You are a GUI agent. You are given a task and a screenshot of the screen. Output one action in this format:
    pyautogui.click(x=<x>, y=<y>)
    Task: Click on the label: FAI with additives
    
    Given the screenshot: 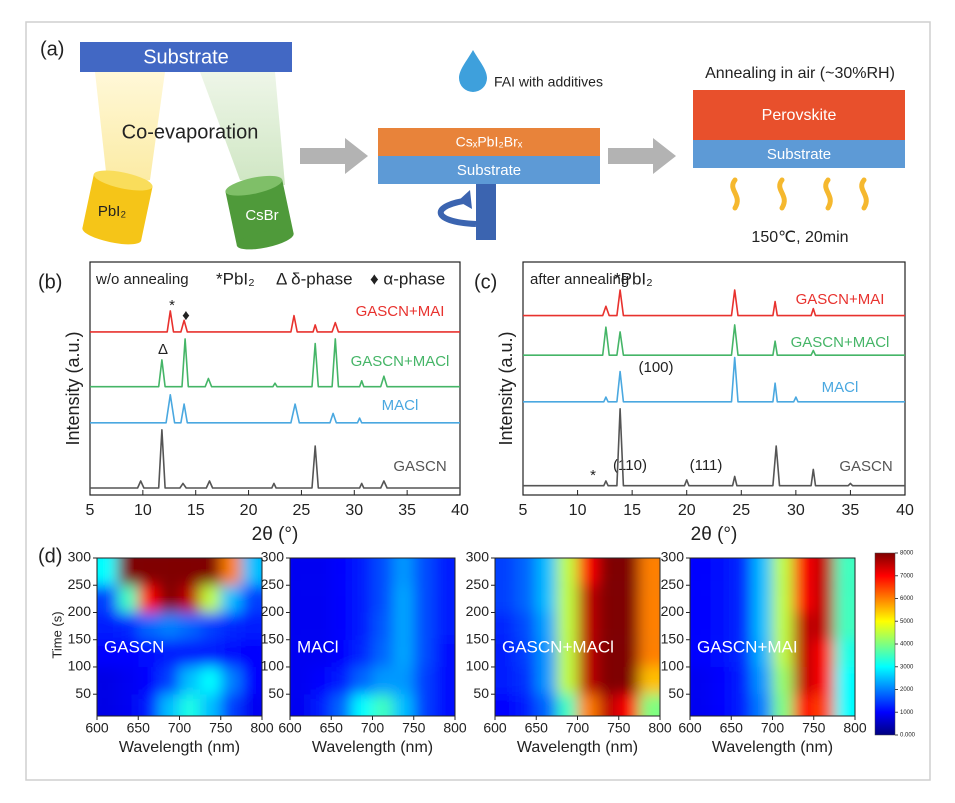 What is the action you would take?
    pyautogui.click(x=548, y=82)
    